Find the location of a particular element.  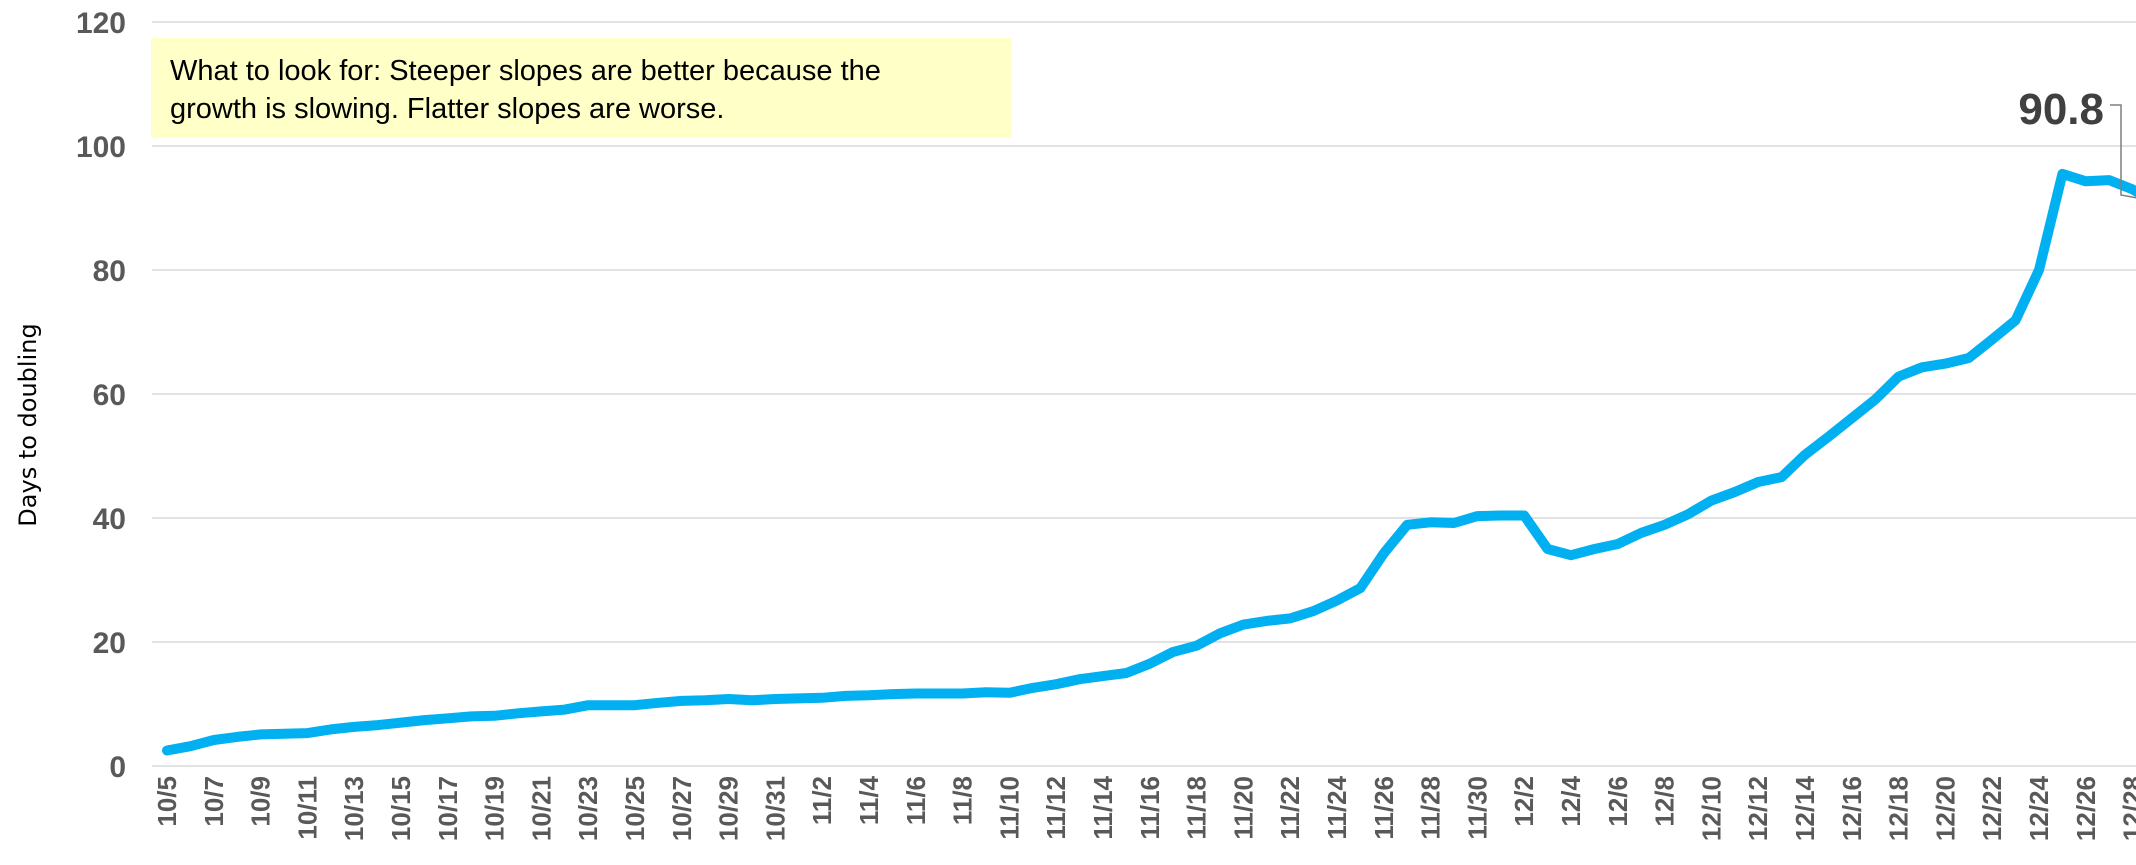

data-point-12/5 is located at coordinates (1594, 549).